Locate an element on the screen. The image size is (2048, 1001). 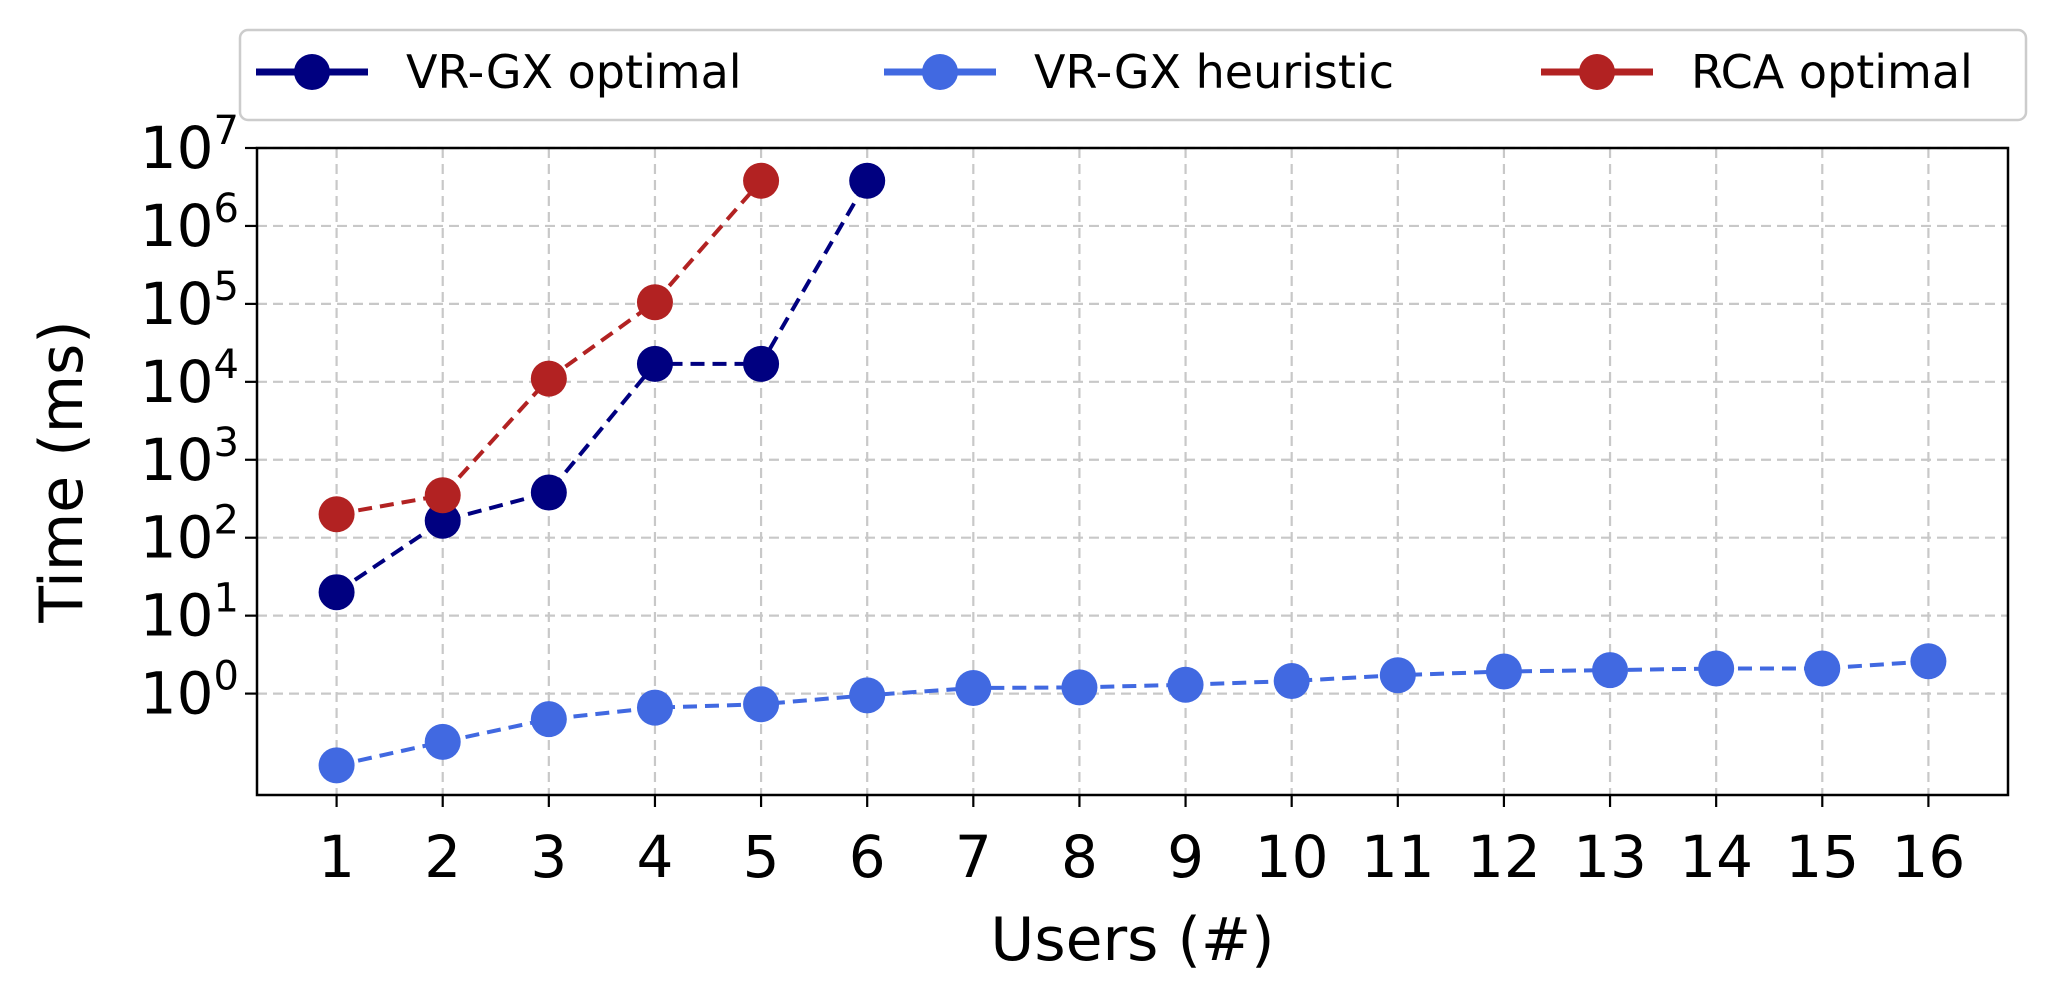
x-tick-label: 1 is located at coordinates (336, 857).